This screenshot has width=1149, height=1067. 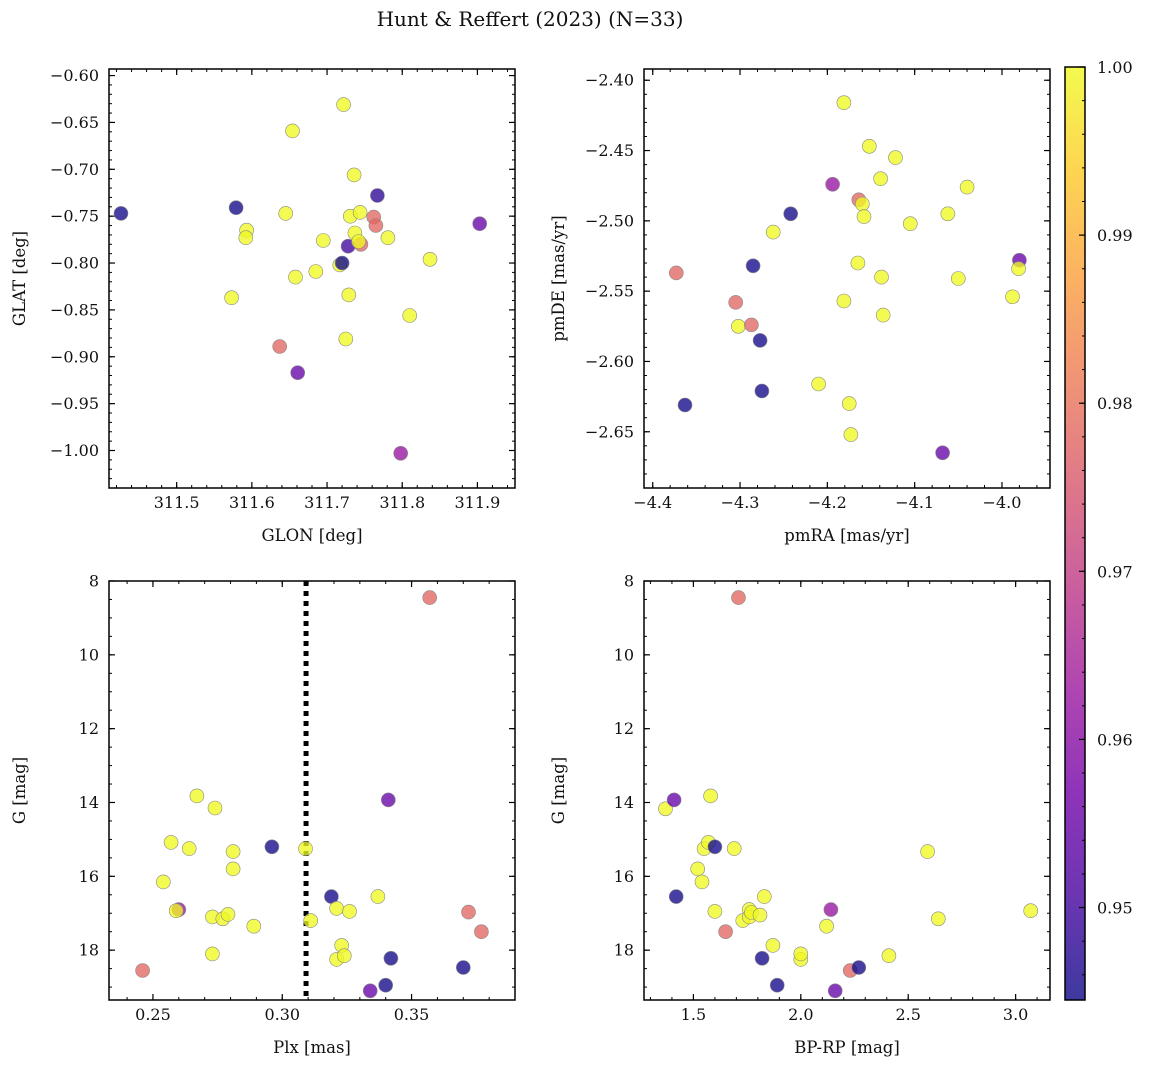 What do you see at coordinates (412, 1014) in the screenshot?
I see `x-tick-label: 0.35` at bounding box center [412, 1014].